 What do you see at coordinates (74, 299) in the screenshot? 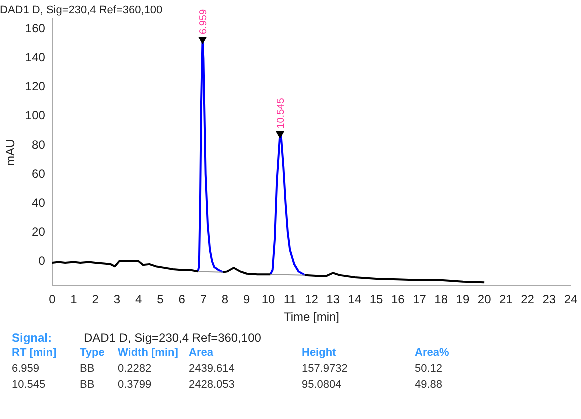
I see `x-tick-label: 1` at bounding box center [74, 299].